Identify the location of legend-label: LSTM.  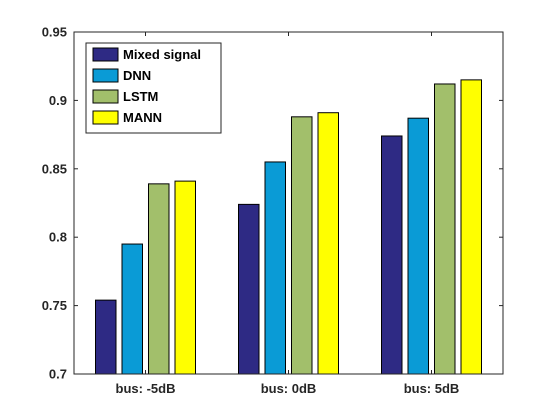
(140, 96).